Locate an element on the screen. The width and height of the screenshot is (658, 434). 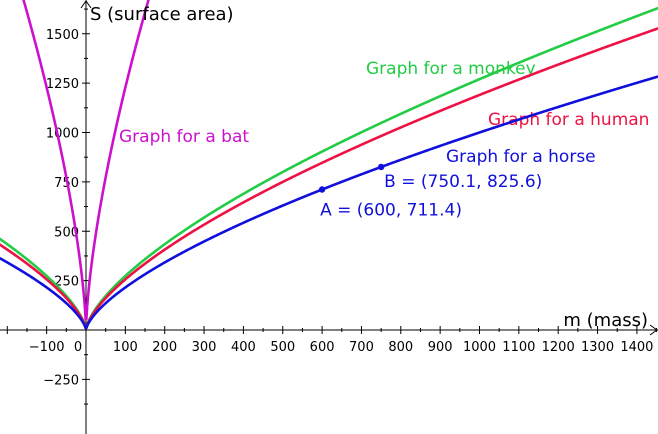
y-axis-label: S (surface area) is located at coordinates (162, 14).